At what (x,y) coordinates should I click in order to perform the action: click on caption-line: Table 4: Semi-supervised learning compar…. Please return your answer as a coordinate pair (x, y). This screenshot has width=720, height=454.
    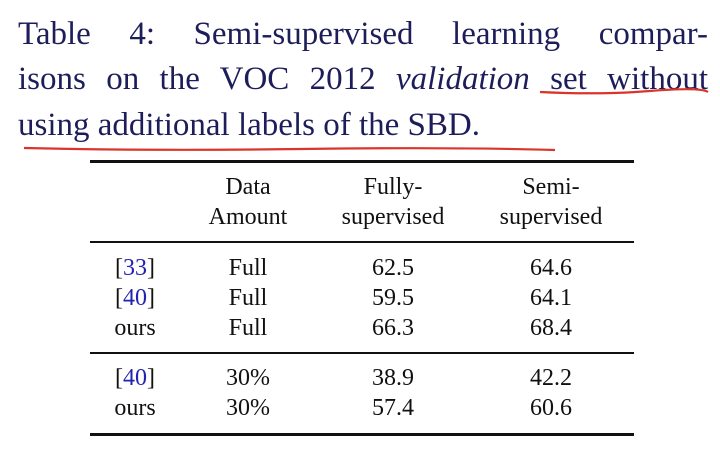
    Looking at the image, I should click on (363, 34).